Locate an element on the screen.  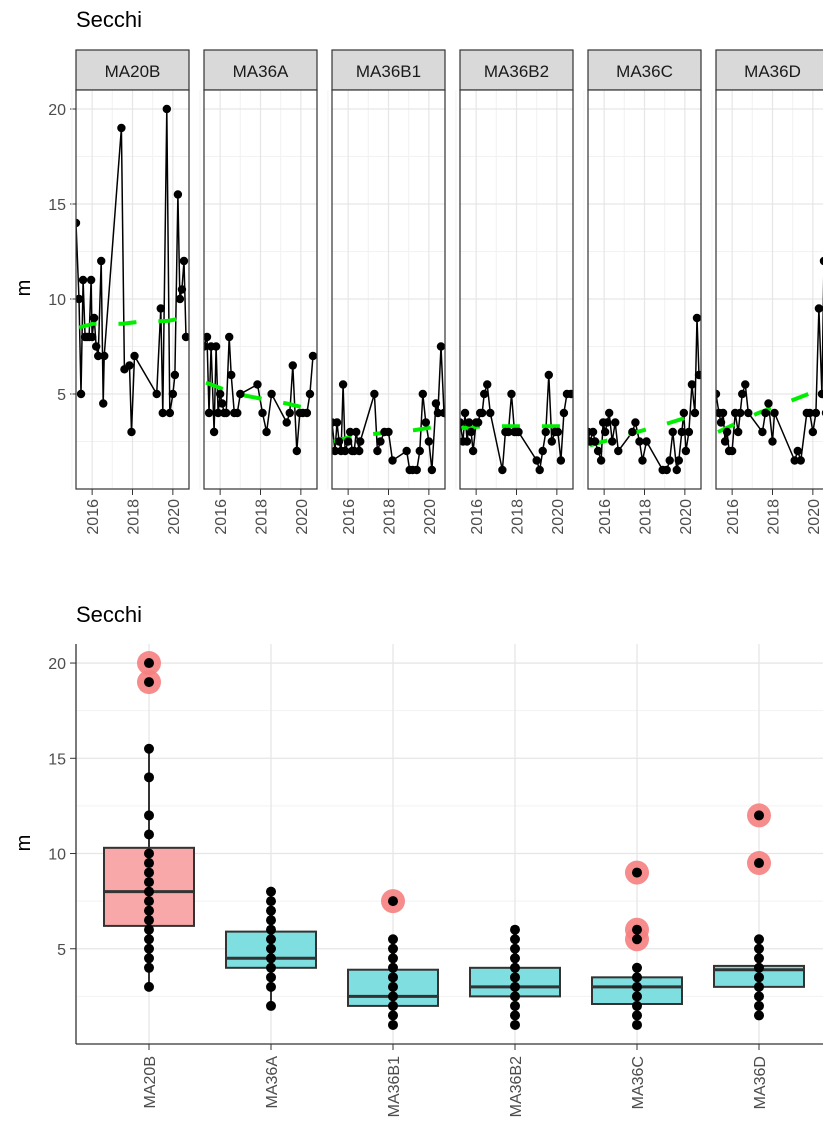
y-tick-label: 5 is located at coordinates (61, 950).